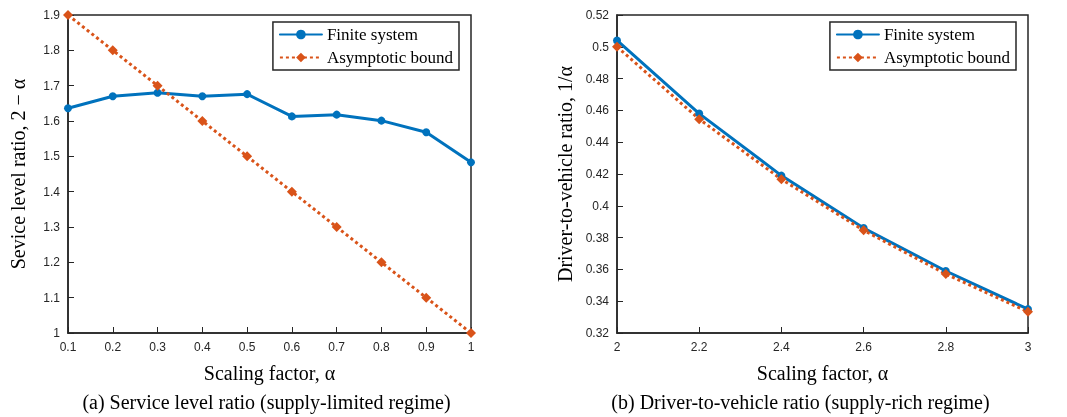 Image resolution: width=1067 pixels, height=417 pixels. Describe the element at coordinates (68, 347) in the screenshot. I see `x-tick-label: 0.1` at that location.